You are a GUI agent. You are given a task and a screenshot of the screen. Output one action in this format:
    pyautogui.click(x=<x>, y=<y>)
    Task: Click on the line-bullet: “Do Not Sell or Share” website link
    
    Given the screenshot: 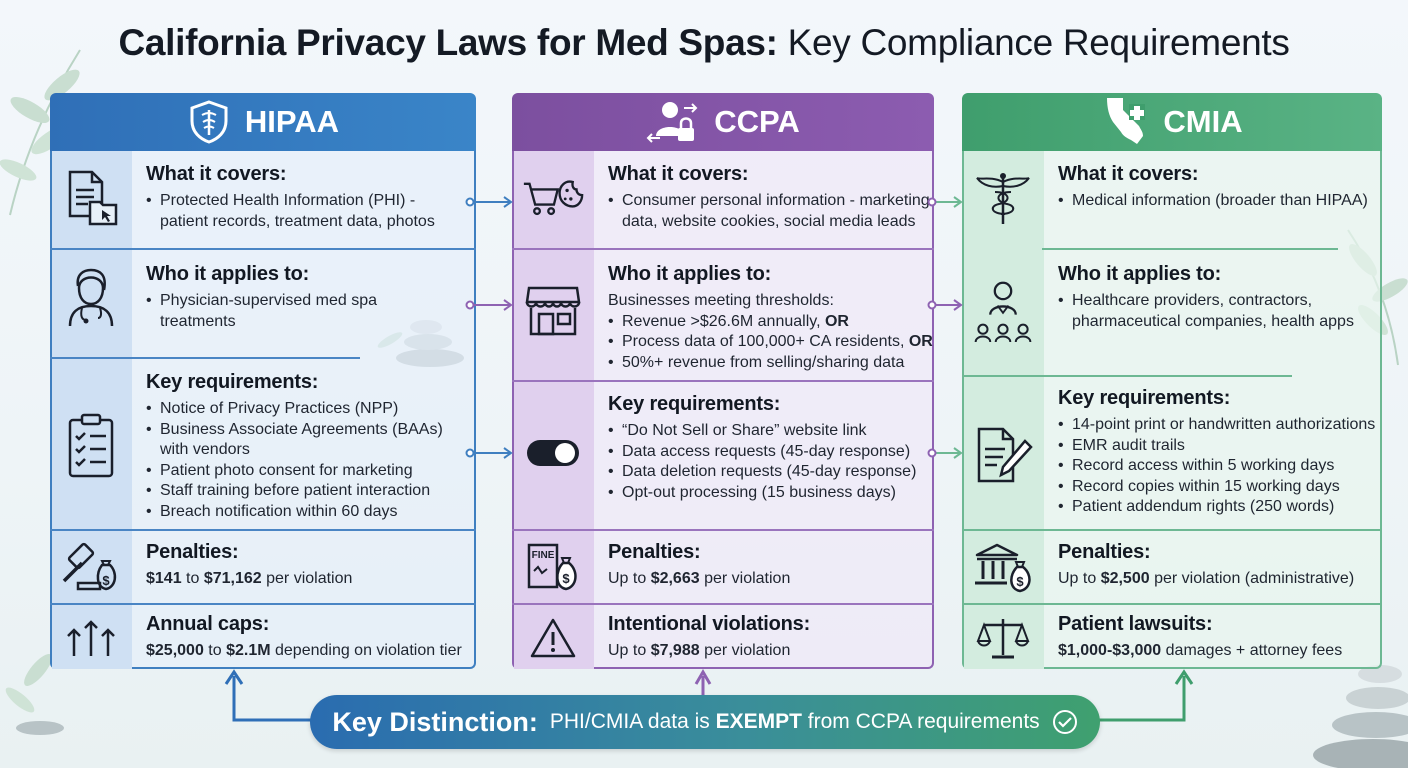 What is the action you would take?
    pyautogui.click(x=767, y=431)
    